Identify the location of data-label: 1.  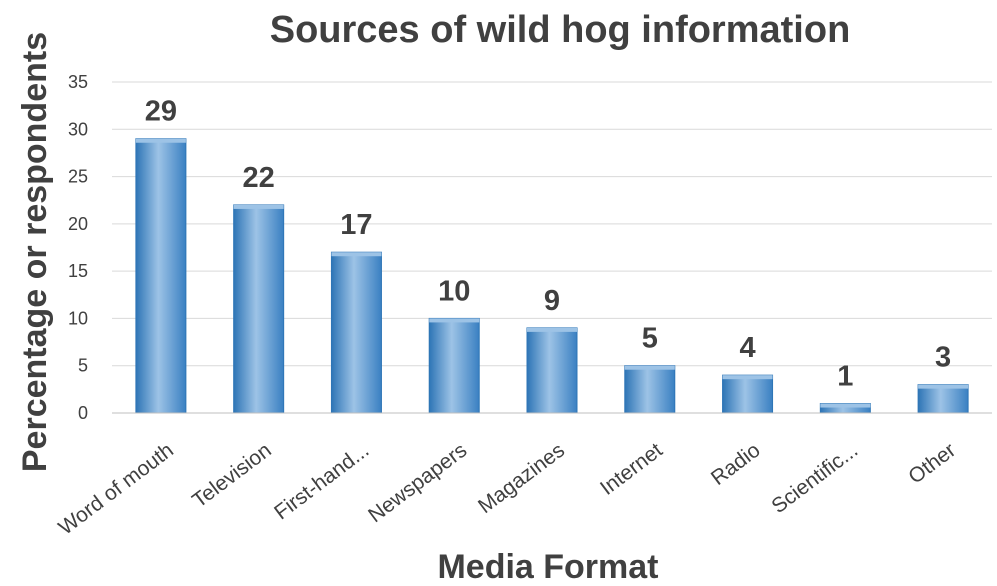
(845, 377).